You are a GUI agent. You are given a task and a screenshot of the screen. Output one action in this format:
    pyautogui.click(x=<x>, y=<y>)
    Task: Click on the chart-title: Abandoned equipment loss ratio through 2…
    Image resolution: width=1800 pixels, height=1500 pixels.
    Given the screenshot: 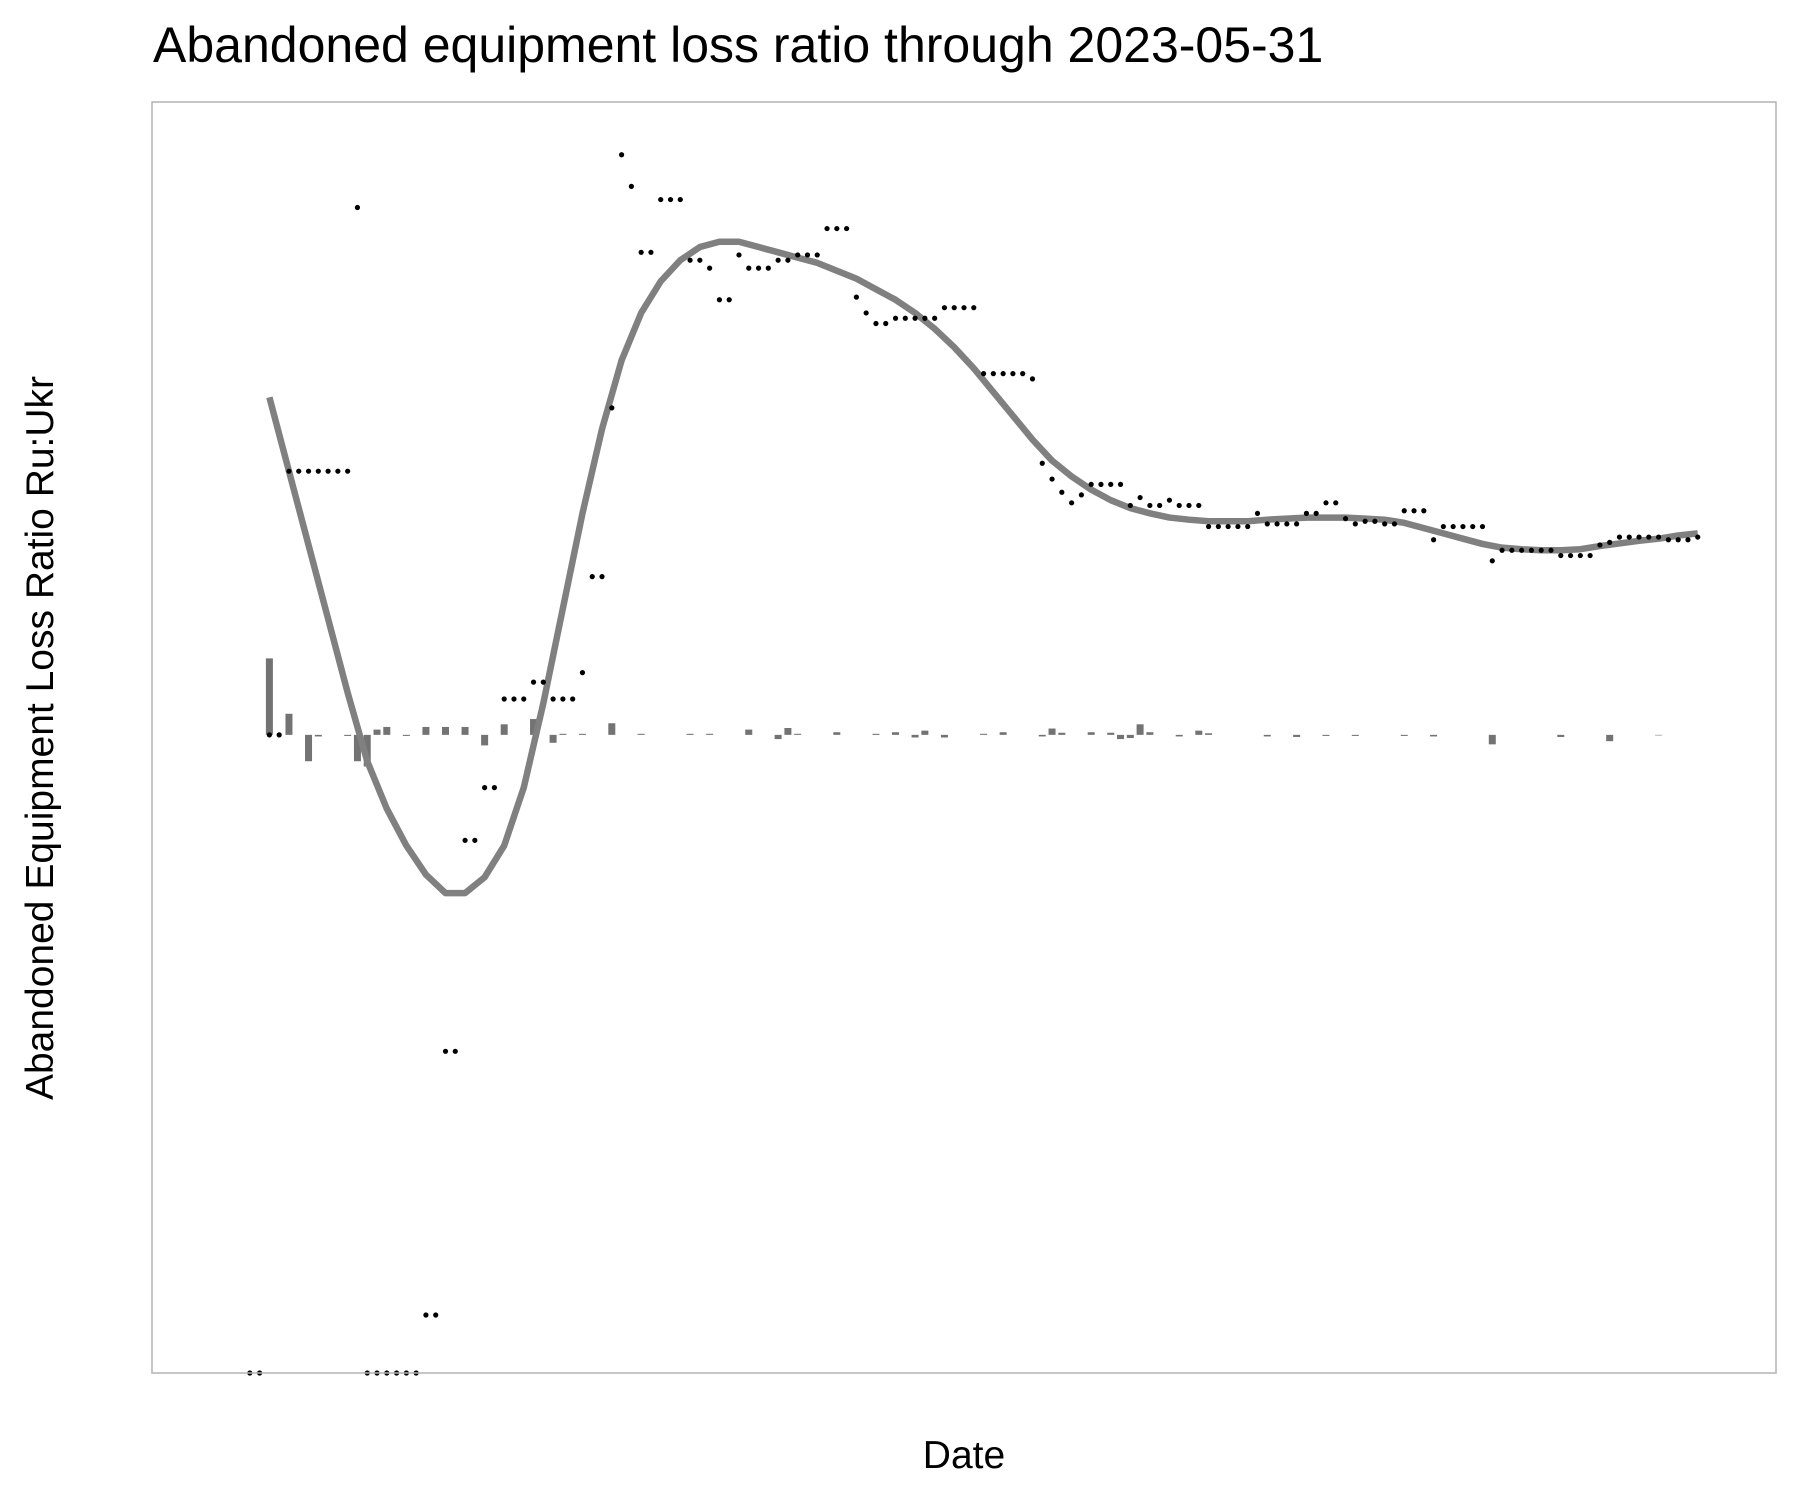 What is the action you would take?
    pyautogui.click(x=738, y=45)
    